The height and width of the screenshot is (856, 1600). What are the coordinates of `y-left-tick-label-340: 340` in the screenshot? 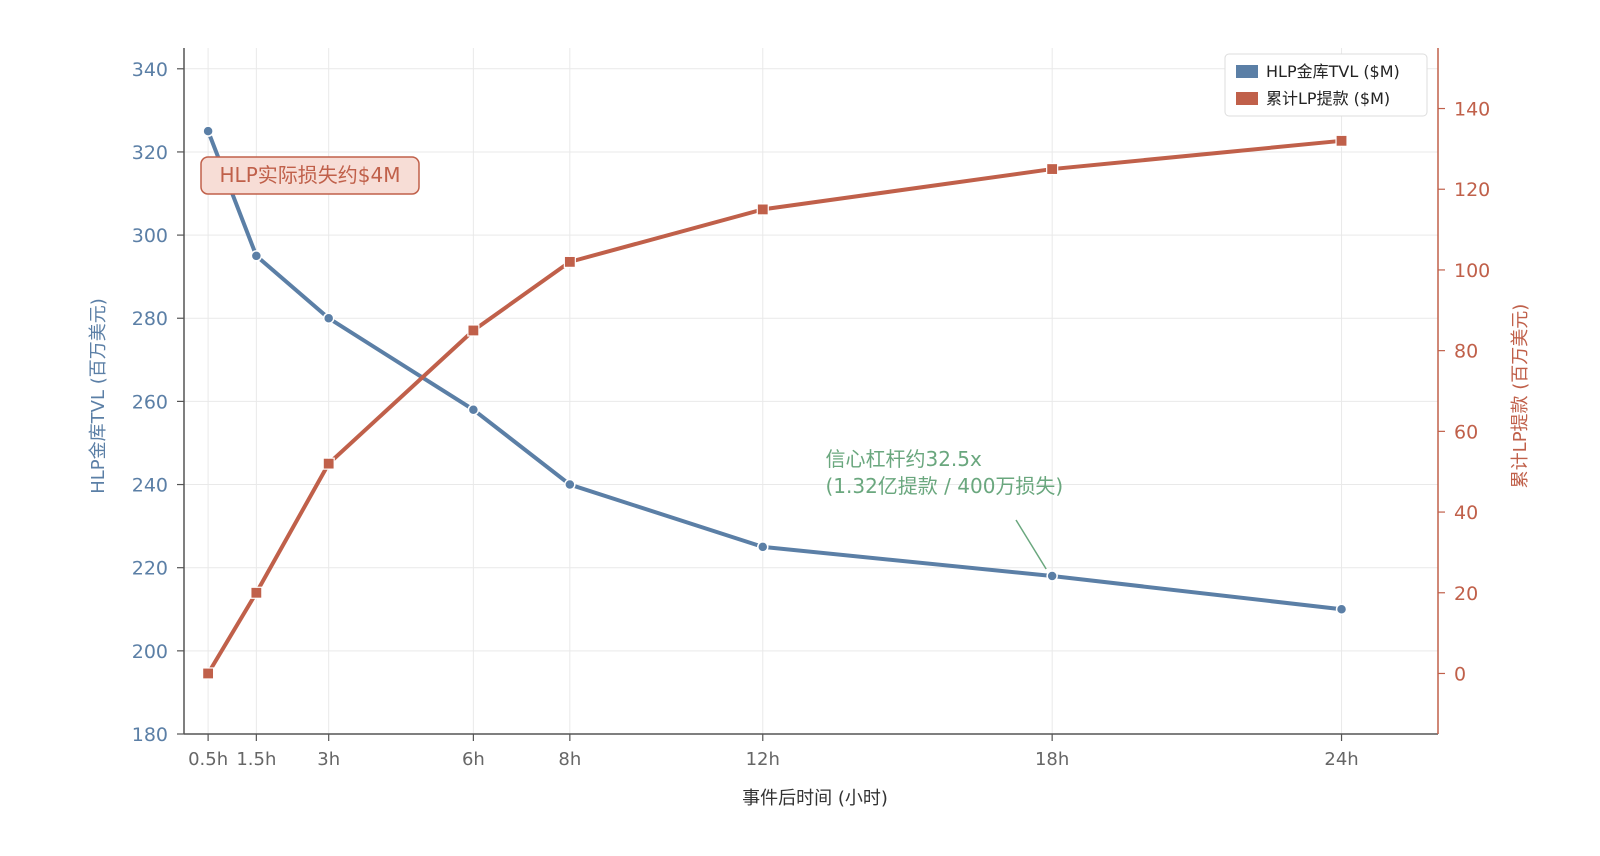 It's located at (150, 70).